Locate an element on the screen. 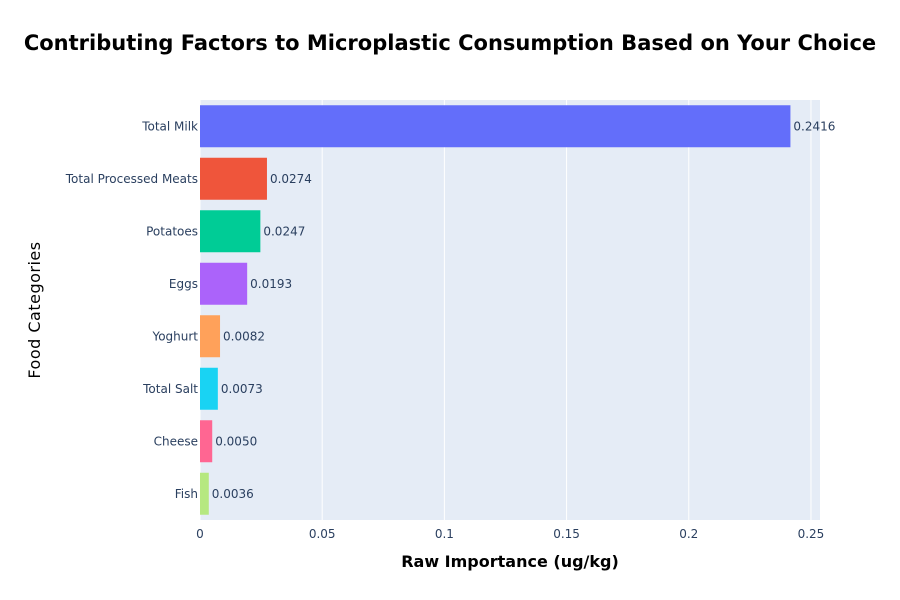  y-tick-label: Total Milk is located at coordinates (169, 126).